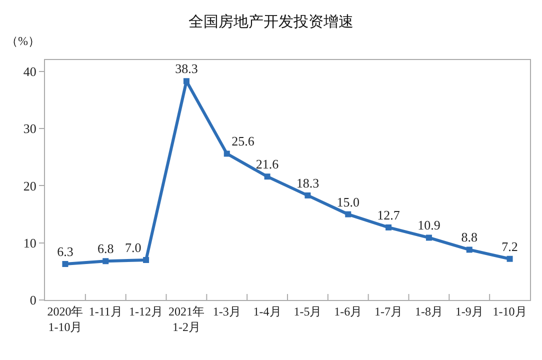 The height and width of the screenshot is (360, 542). Describe the element at coordinates (469, 237) in the screenshot. I see `data-label: 8.8` at that location.